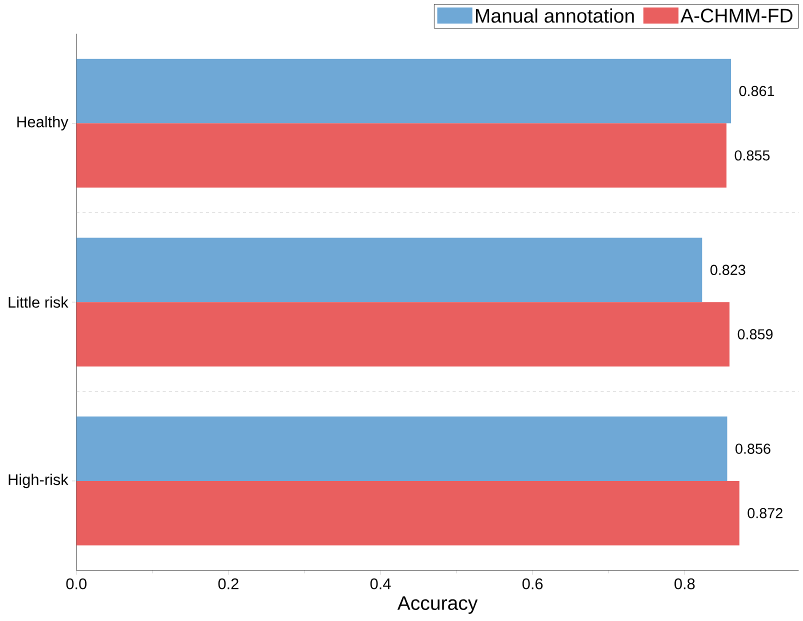 This screenshot has height=621, width=803. I want to click on y-tick-label: Healthy, so click(42, 123).